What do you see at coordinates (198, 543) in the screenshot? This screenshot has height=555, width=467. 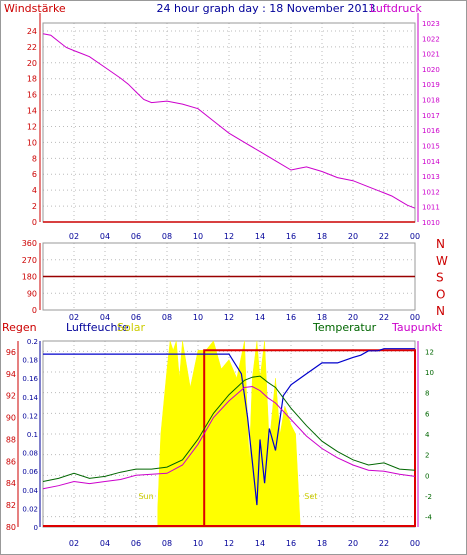 I see `p3-x-tick: 10` at bounding box center [198, 543].